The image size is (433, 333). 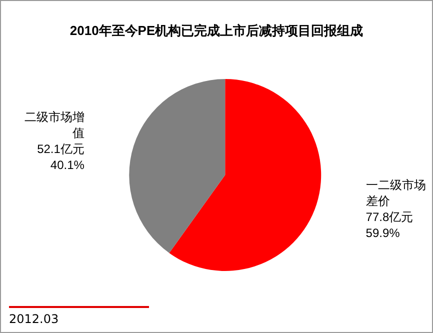 I want to click on slice-label: 二级市场增值, so click(x=54, y=125).